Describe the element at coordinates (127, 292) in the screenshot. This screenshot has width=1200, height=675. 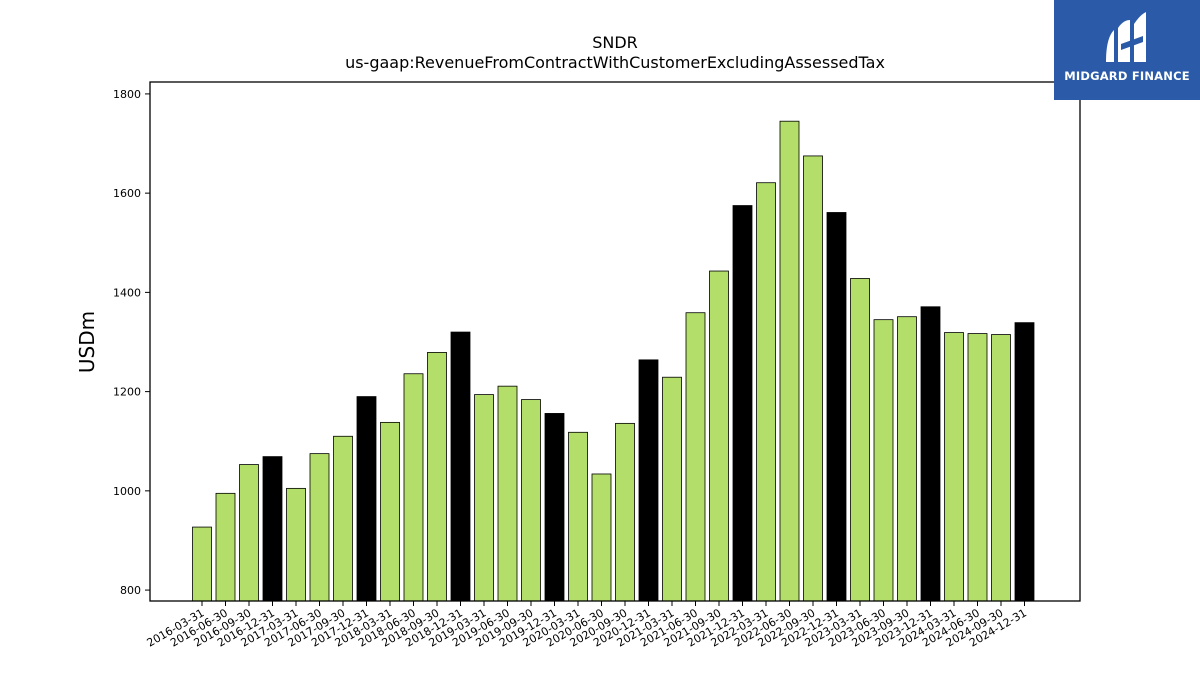
I see `y-tick-label: 1400` at that location.